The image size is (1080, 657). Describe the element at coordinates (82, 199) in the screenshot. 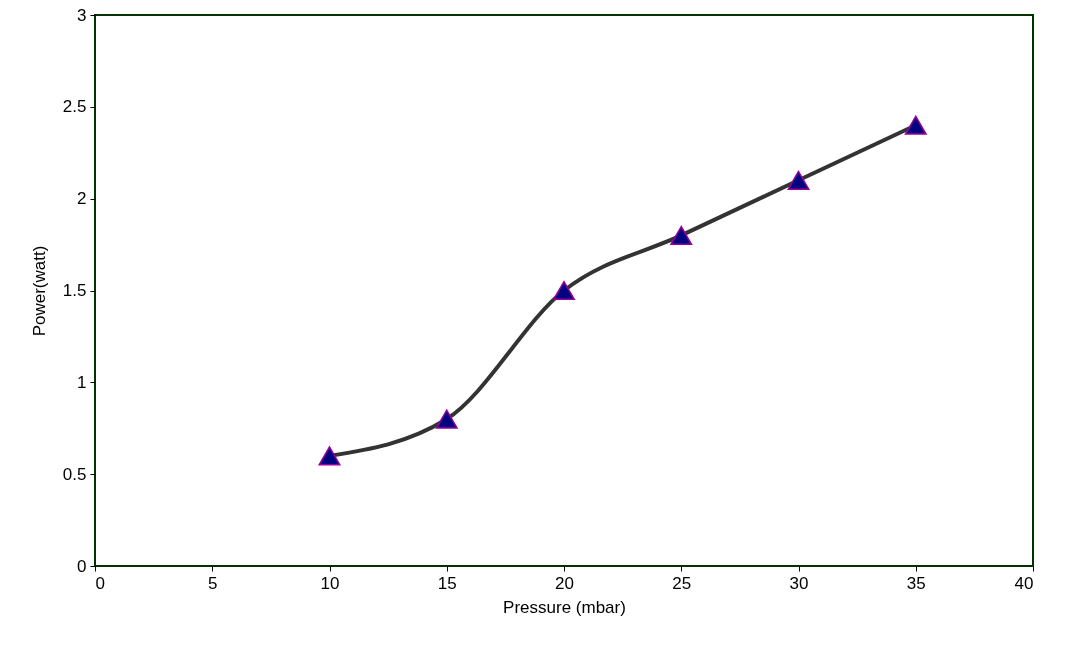

I see `y-tick-label: 2` at that location.